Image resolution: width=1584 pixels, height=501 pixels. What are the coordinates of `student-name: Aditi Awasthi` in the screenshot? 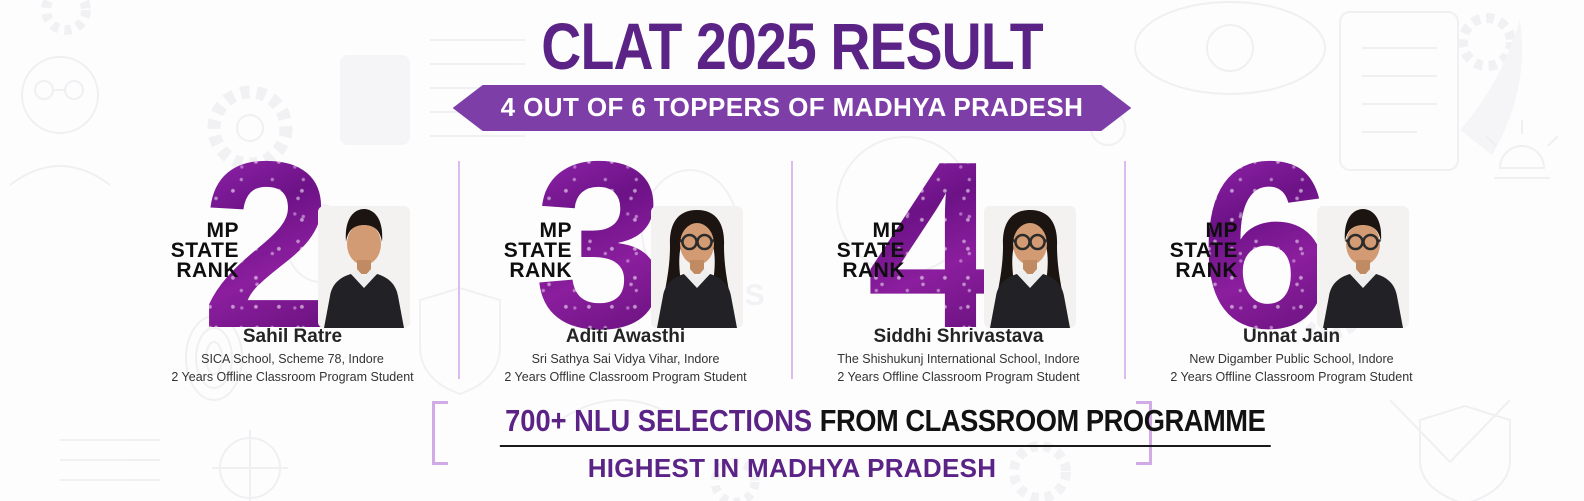 It's located at (625, 336).